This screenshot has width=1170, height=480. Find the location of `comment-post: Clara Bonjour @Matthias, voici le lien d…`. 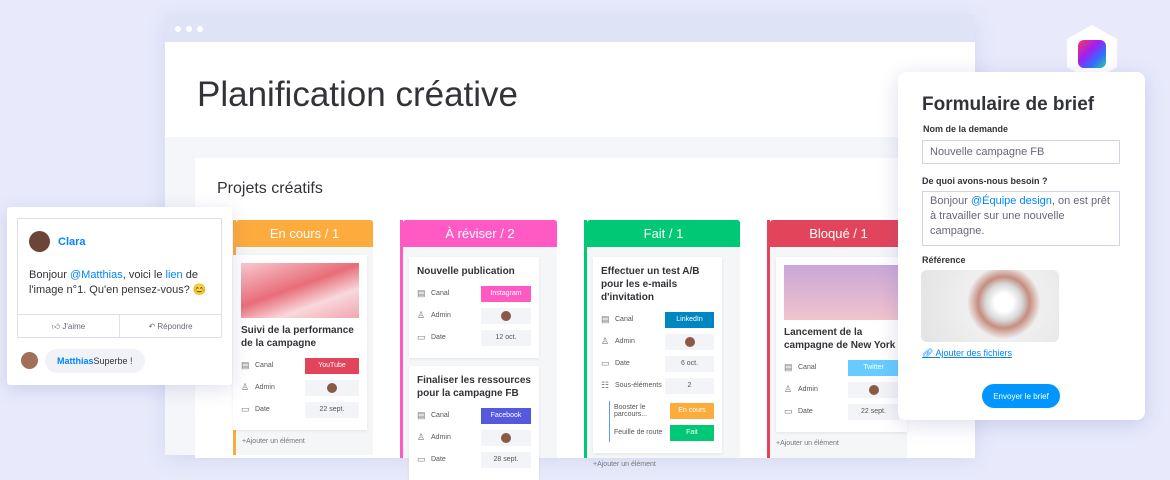

comment-post: Clara Bonjour @Matthias, voici le lien d… is located at coordinates (119, 278).